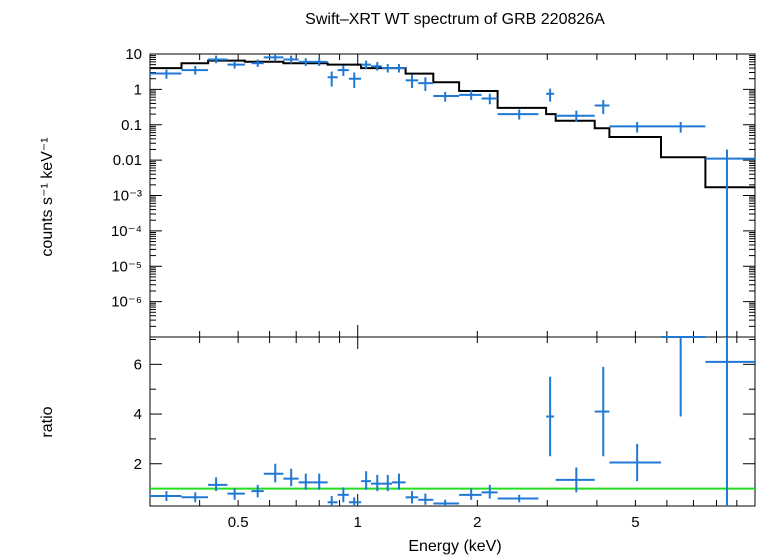  Describe the element at coordinates (138, 414) in the screenshot. I see `ratio-y-tick-label: 4` at that location.